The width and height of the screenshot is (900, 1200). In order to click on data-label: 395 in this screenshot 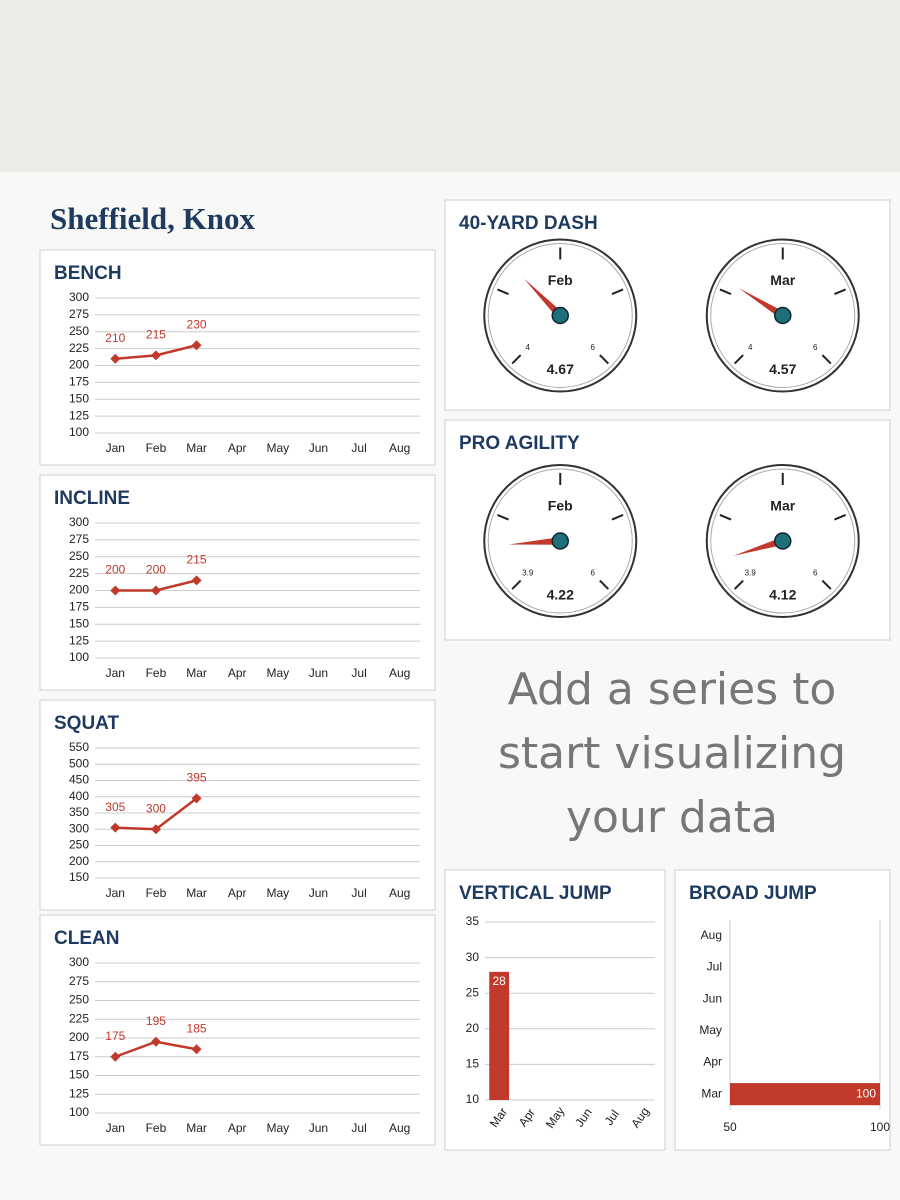, I will do `click(197, 778)`.